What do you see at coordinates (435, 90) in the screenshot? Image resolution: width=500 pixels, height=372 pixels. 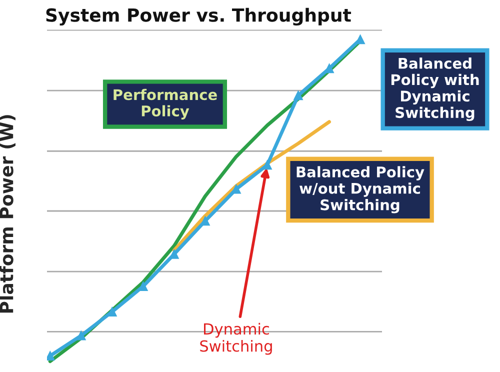 I see `text: Balanced Policy with Dynamic Switching` at bounding box center [435, 90].